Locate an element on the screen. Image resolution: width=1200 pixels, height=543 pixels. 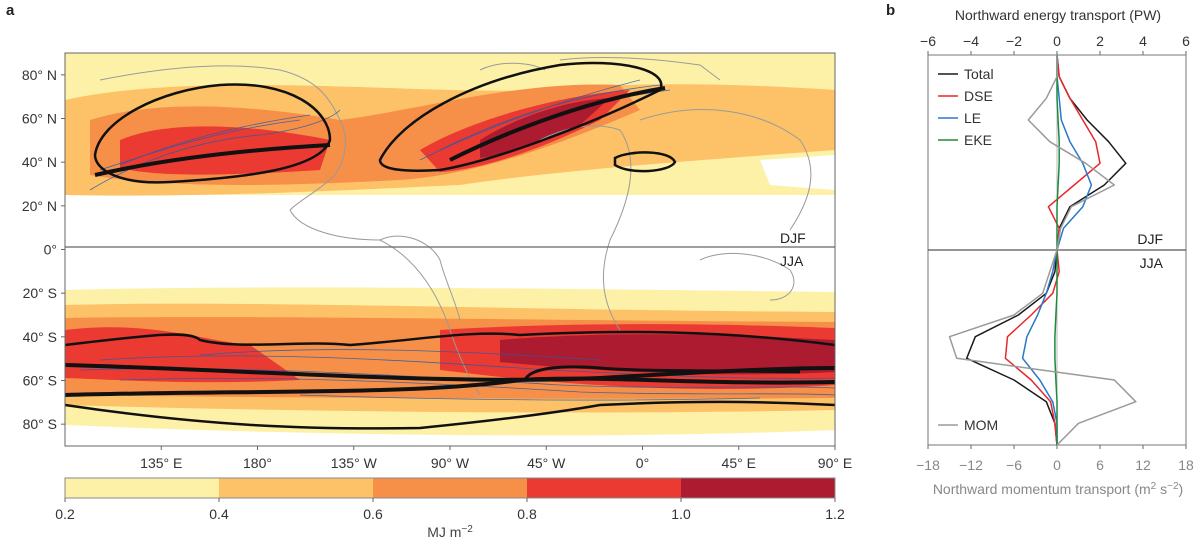
lon-ticks: 135° E 180° 135° W 90° W 45° W 0° 45° E 90° E is located at coordinates (496, 458).